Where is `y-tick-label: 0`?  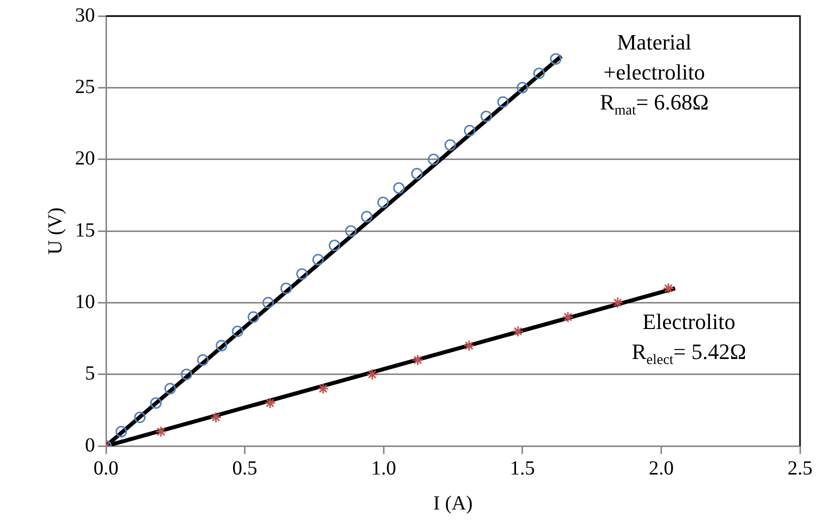
y-tick-label: 0 is located at coordinates (90, 445).